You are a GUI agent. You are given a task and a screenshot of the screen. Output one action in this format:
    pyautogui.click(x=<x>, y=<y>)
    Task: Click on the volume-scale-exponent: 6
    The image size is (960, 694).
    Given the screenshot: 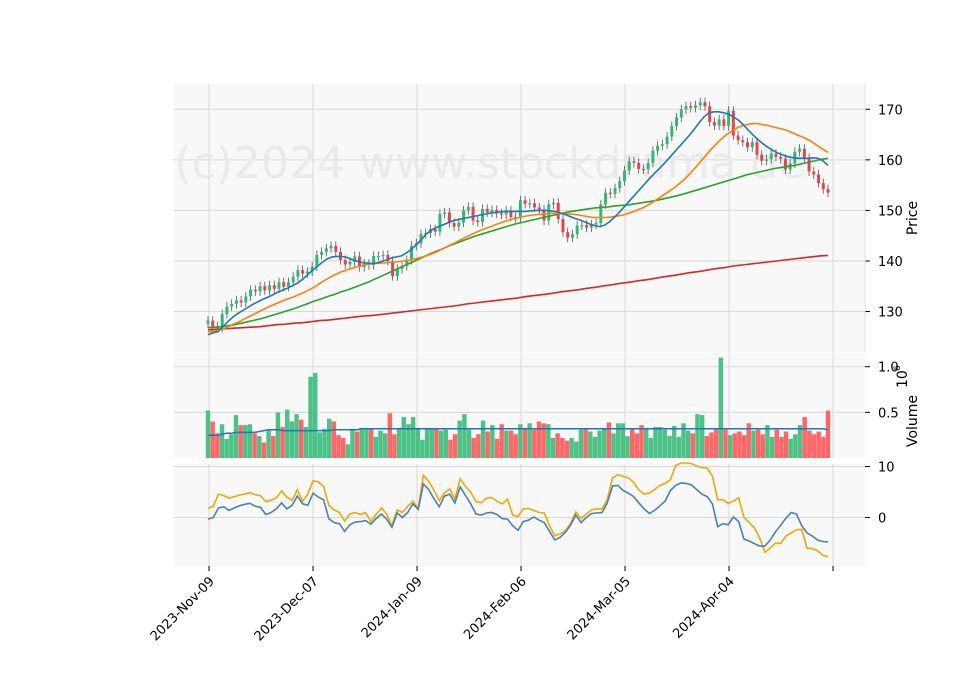 What is the action you would take?
    pyautogui.click(x=898, y=368)
    